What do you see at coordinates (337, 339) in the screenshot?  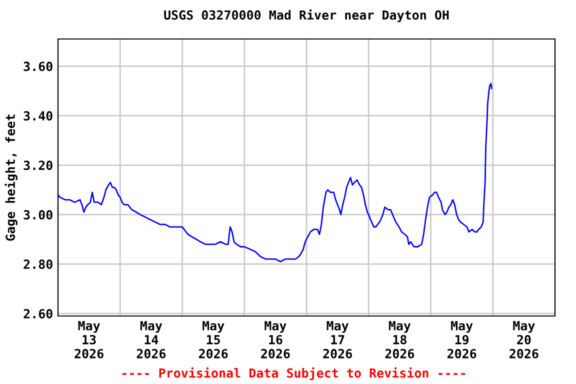 I see `x-tick-label: May 17 2026` at bounding box center [337, 339].